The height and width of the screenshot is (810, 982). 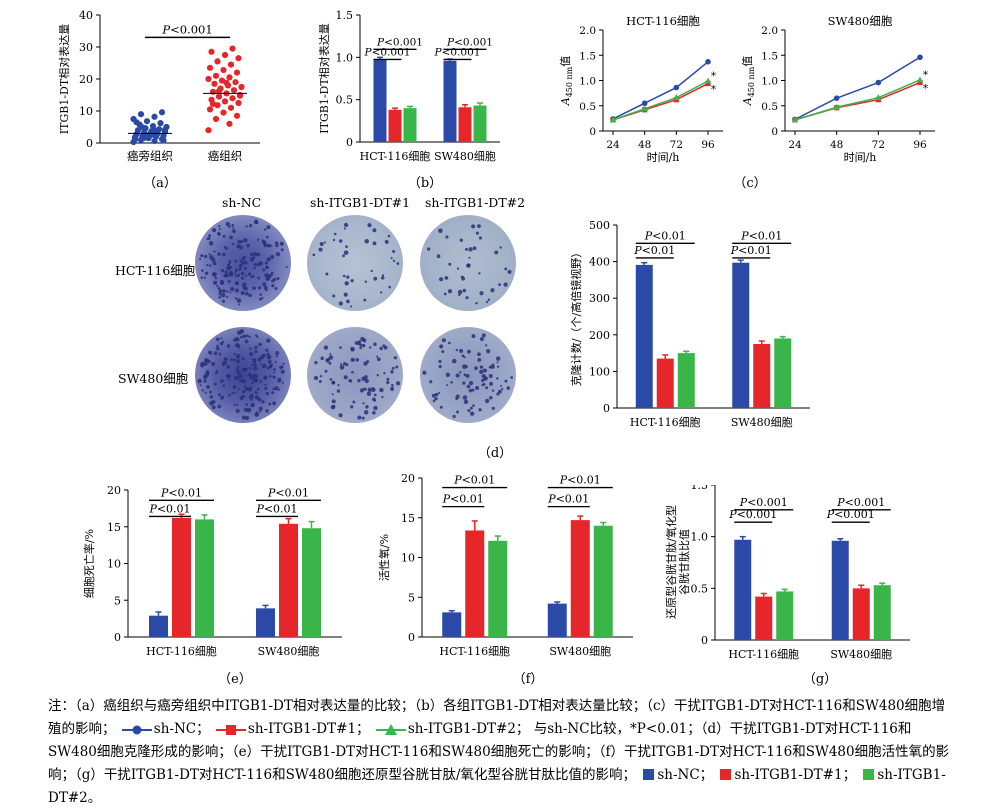 I want to click on y-tick-label: 5, so click(x=117, y=600).